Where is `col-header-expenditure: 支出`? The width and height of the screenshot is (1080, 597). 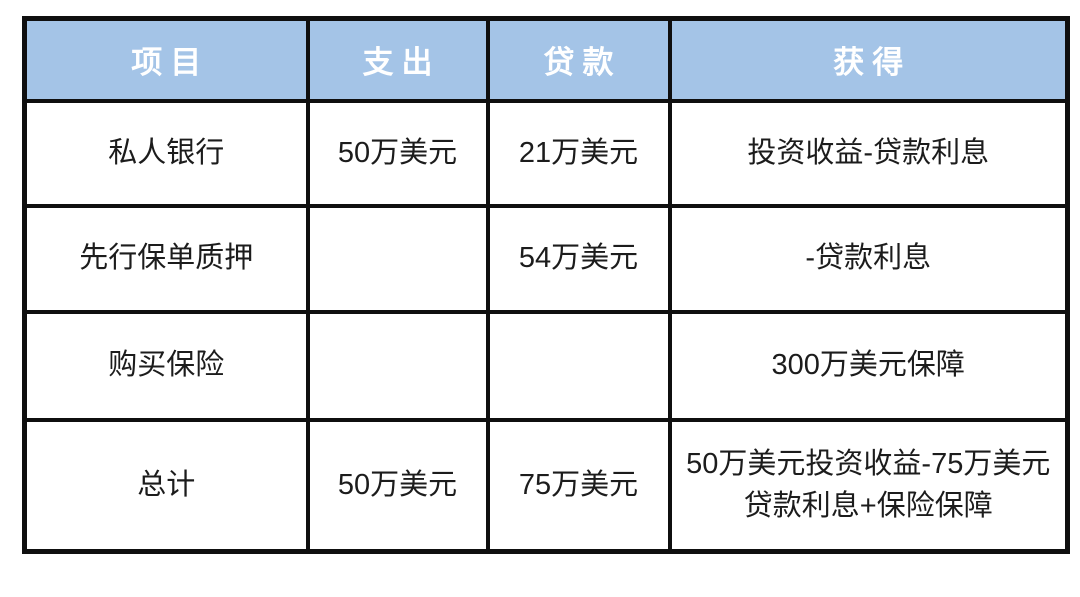 col-header-expenditure: 支出 is located at coordinates (397, 59).